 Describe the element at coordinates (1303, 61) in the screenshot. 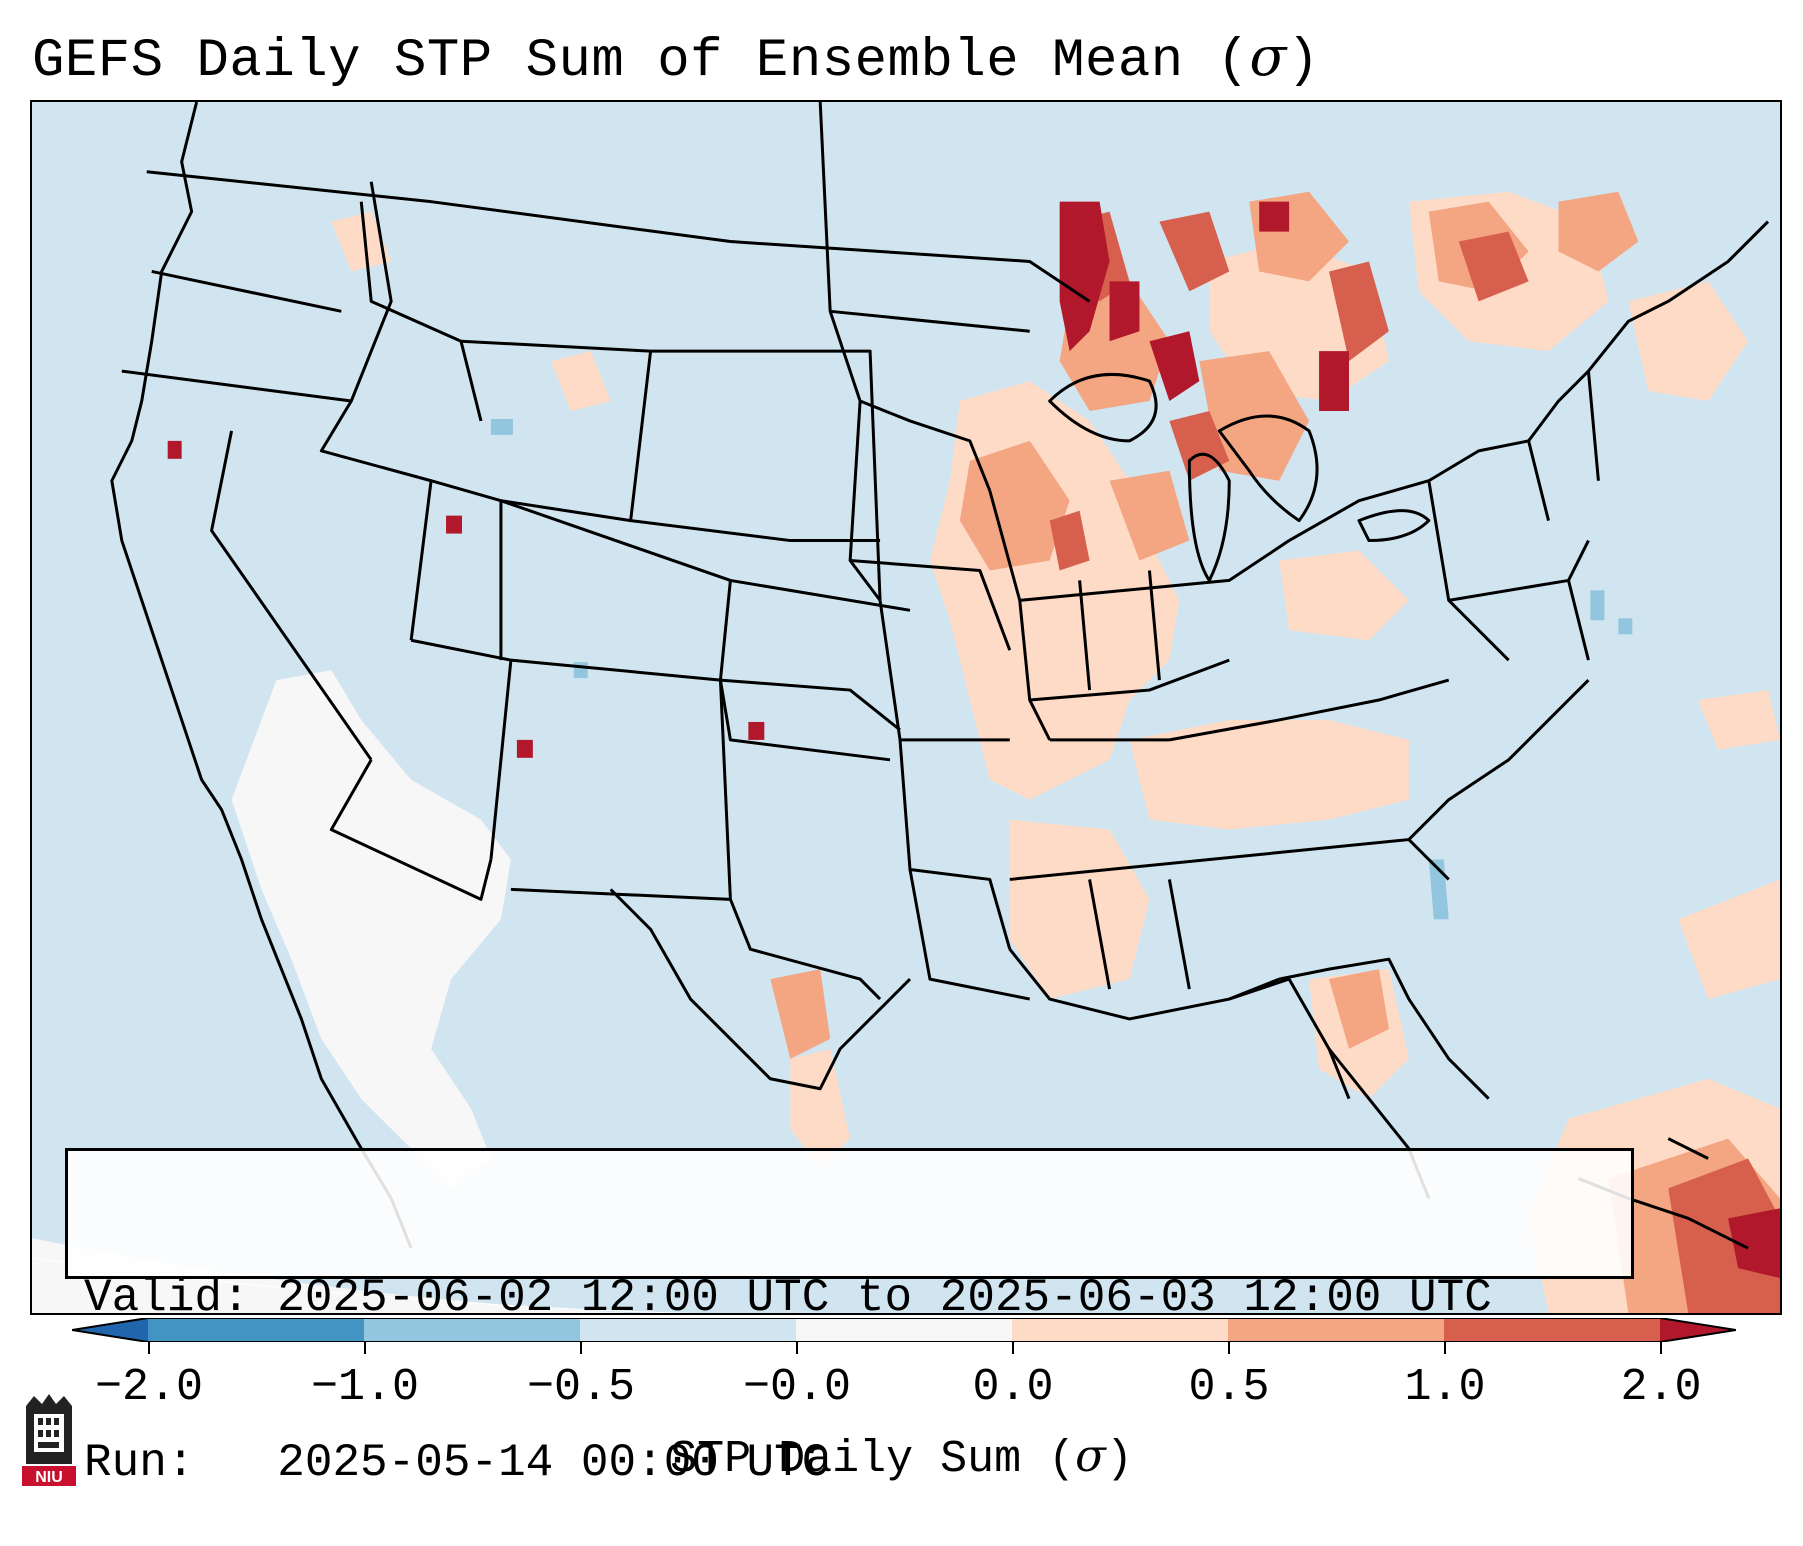

I see `title-close: )` at that location.